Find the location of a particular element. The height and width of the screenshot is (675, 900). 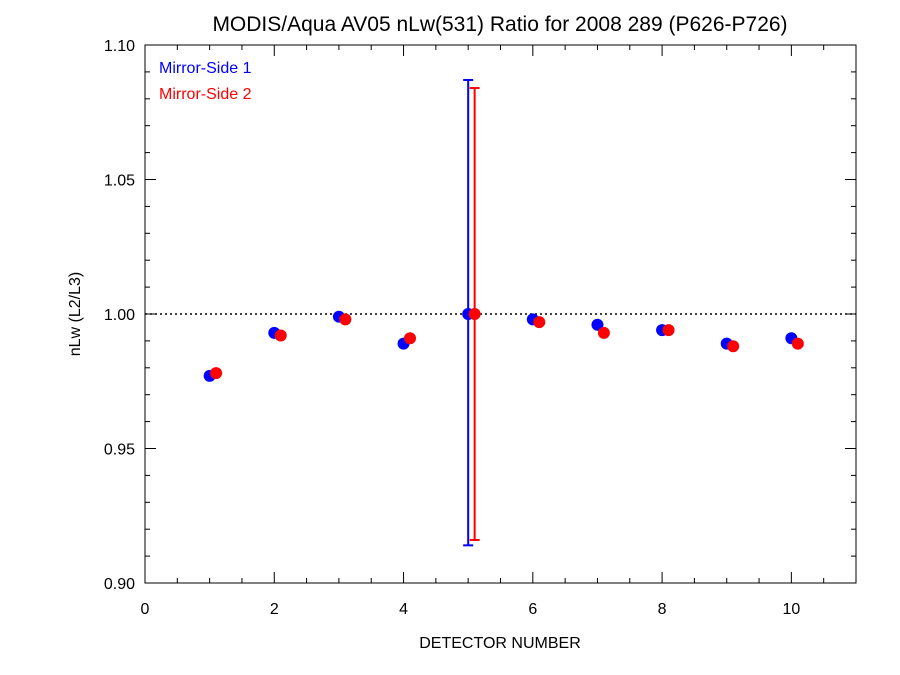

y-tick-label: 0.90 is located at coordinates (119, 584).